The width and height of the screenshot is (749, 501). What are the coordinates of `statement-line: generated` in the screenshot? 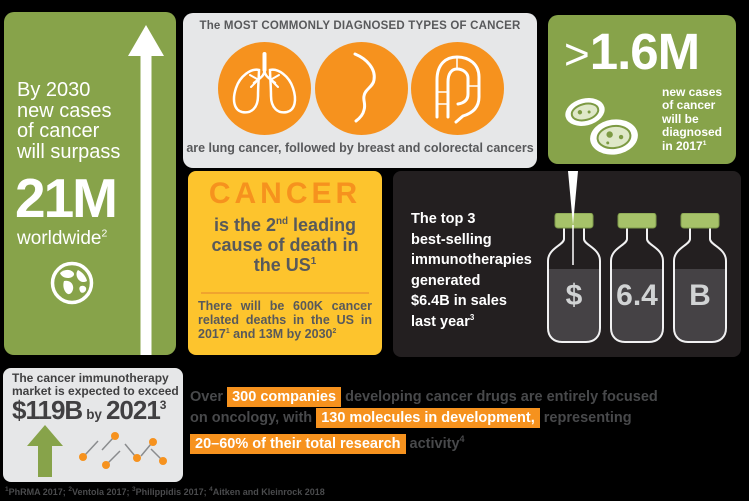 It's located at (446, 280).